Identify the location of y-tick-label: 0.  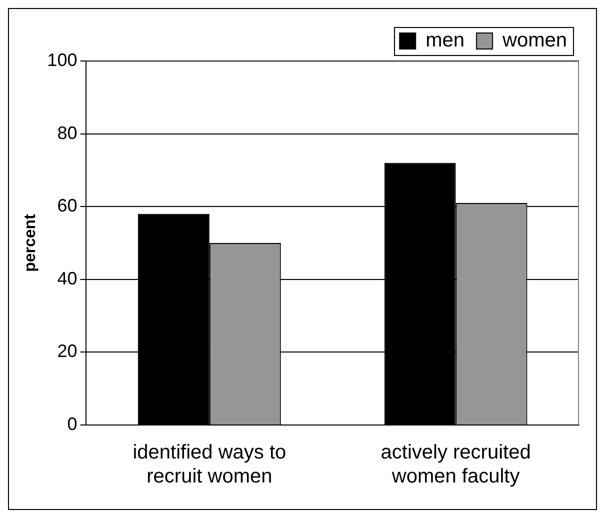
(72, 424).